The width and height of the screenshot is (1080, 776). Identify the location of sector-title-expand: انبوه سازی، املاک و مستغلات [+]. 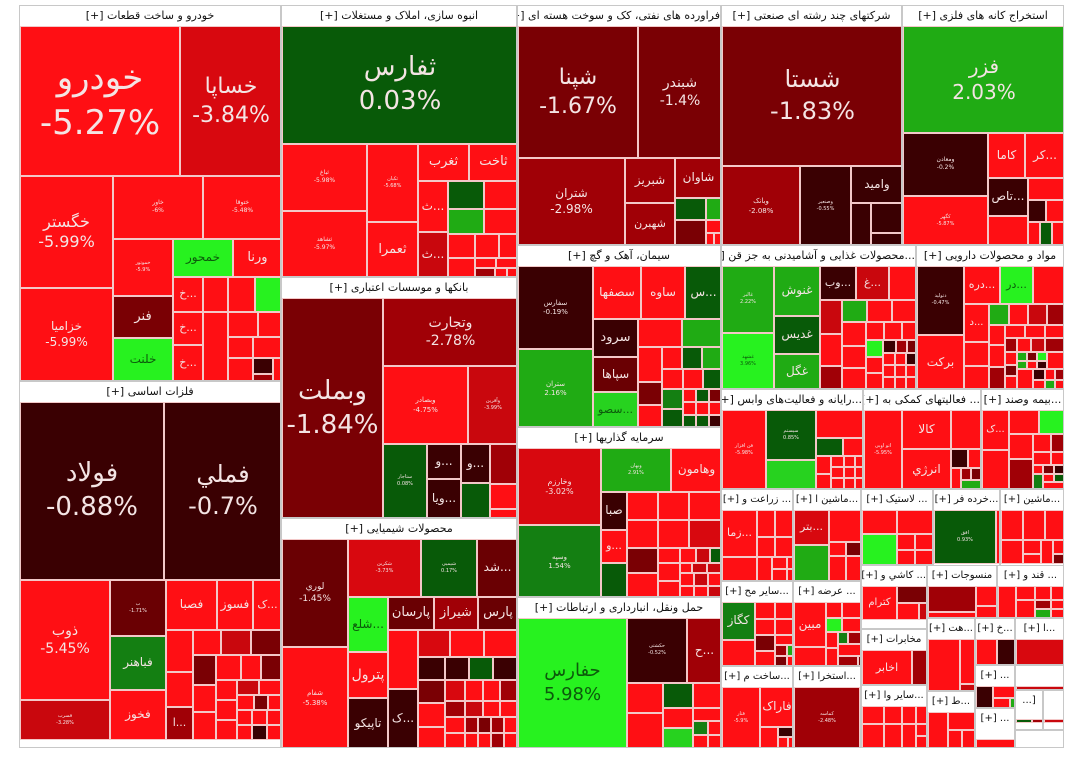
(399, 15).